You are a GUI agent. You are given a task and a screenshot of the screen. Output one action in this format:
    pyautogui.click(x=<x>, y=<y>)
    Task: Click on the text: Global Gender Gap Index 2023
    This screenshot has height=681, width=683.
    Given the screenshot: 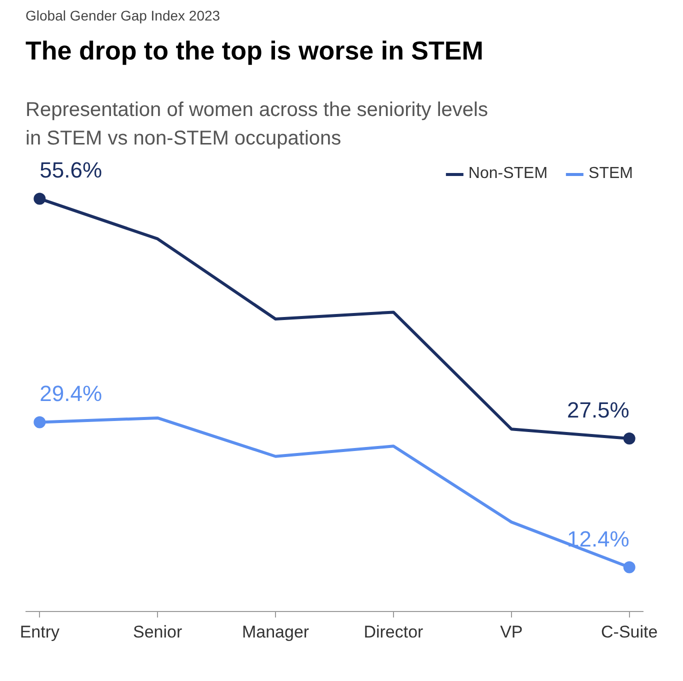 What is the action you would take?
    pyautogui.click(x=123, y=16)
    